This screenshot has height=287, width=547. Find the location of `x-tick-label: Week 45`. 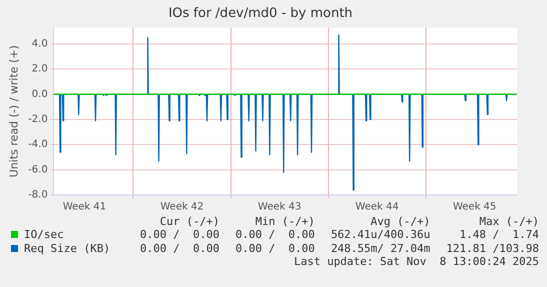

x-tick-label: Week 45 is located at coordinates (474, 207).